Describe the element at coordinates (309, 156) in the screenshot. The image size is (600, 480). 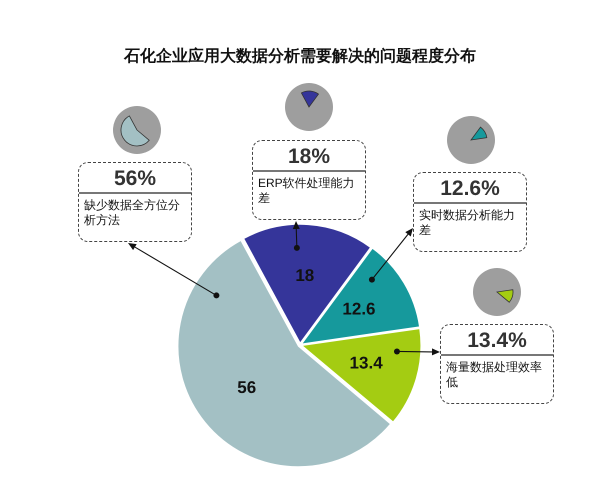
I see `text: 18%` at that location.